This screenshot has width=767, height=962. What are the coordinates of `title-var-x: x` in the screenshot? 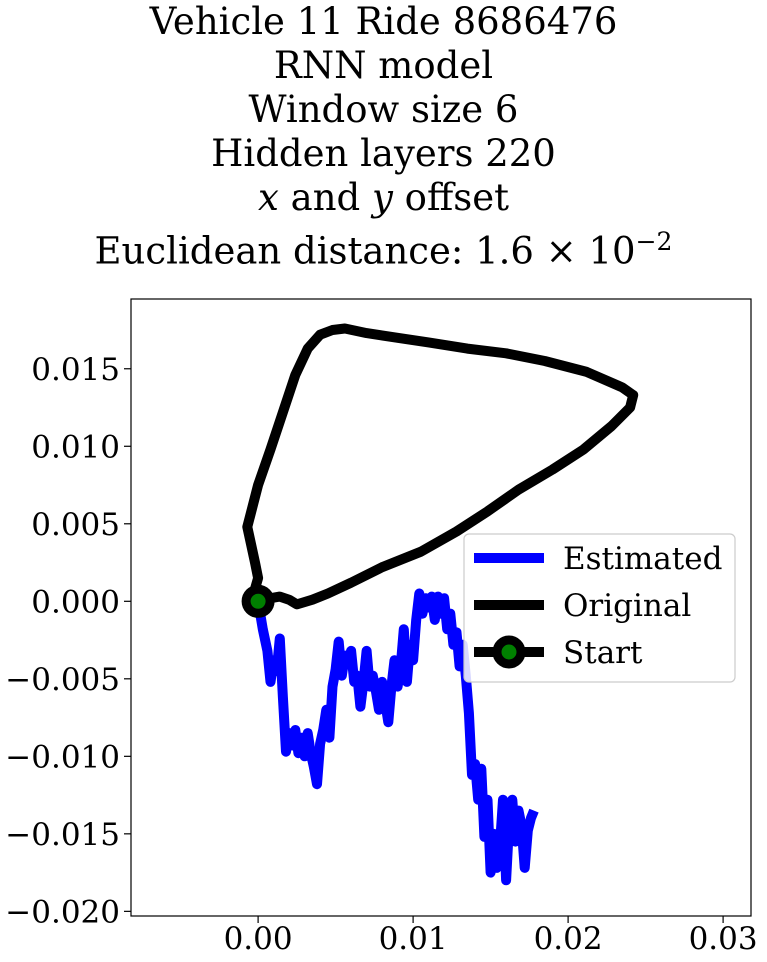 It's located at (268, 197).